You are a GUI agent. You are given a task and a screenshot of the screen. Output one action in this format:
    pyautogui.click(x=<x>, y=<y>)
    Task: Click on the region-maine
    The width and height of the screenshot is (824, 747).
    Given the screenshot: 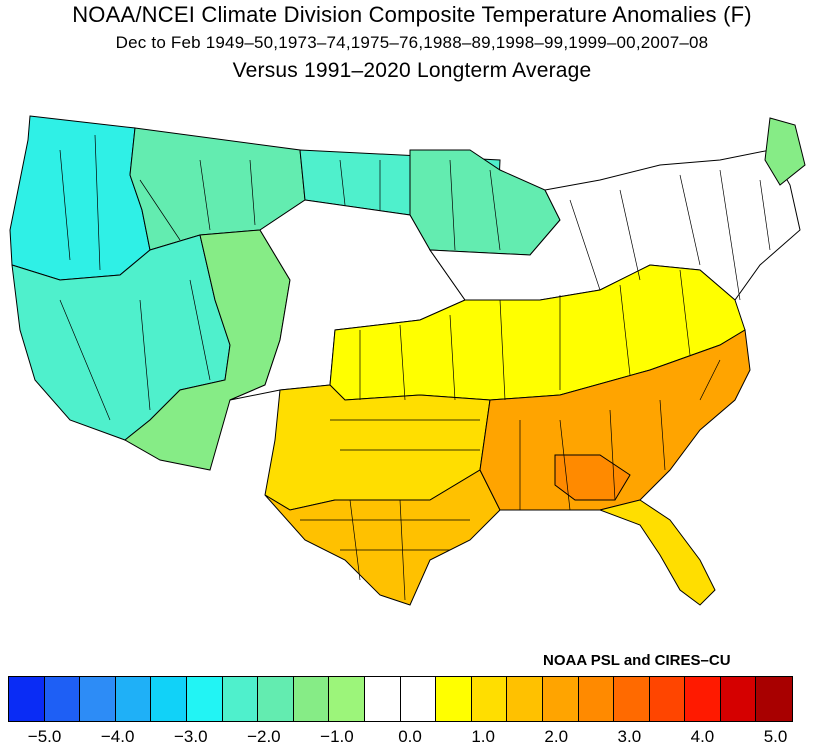 What is the action you would take?
    pyautogui.click(x=785, y=151)
    